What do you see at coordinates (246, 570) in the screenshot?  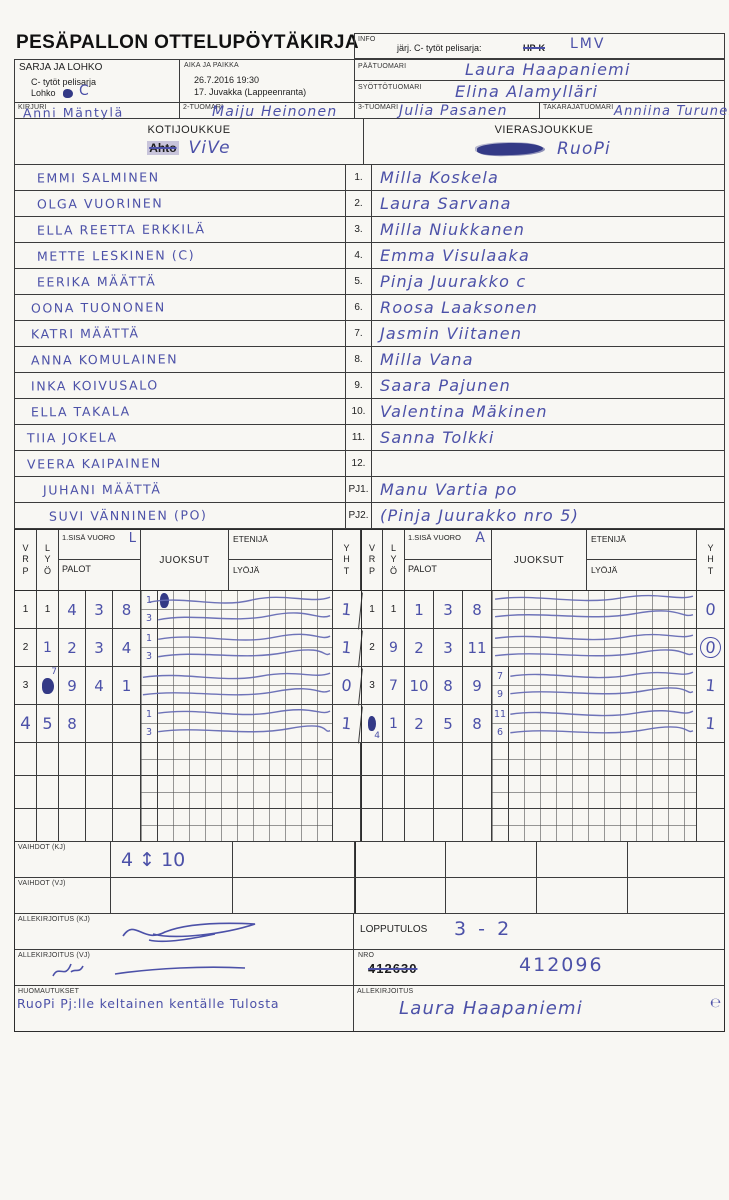 I see `lyoja-header-left: LYÖJÄ` at bounding box center [246, 570].